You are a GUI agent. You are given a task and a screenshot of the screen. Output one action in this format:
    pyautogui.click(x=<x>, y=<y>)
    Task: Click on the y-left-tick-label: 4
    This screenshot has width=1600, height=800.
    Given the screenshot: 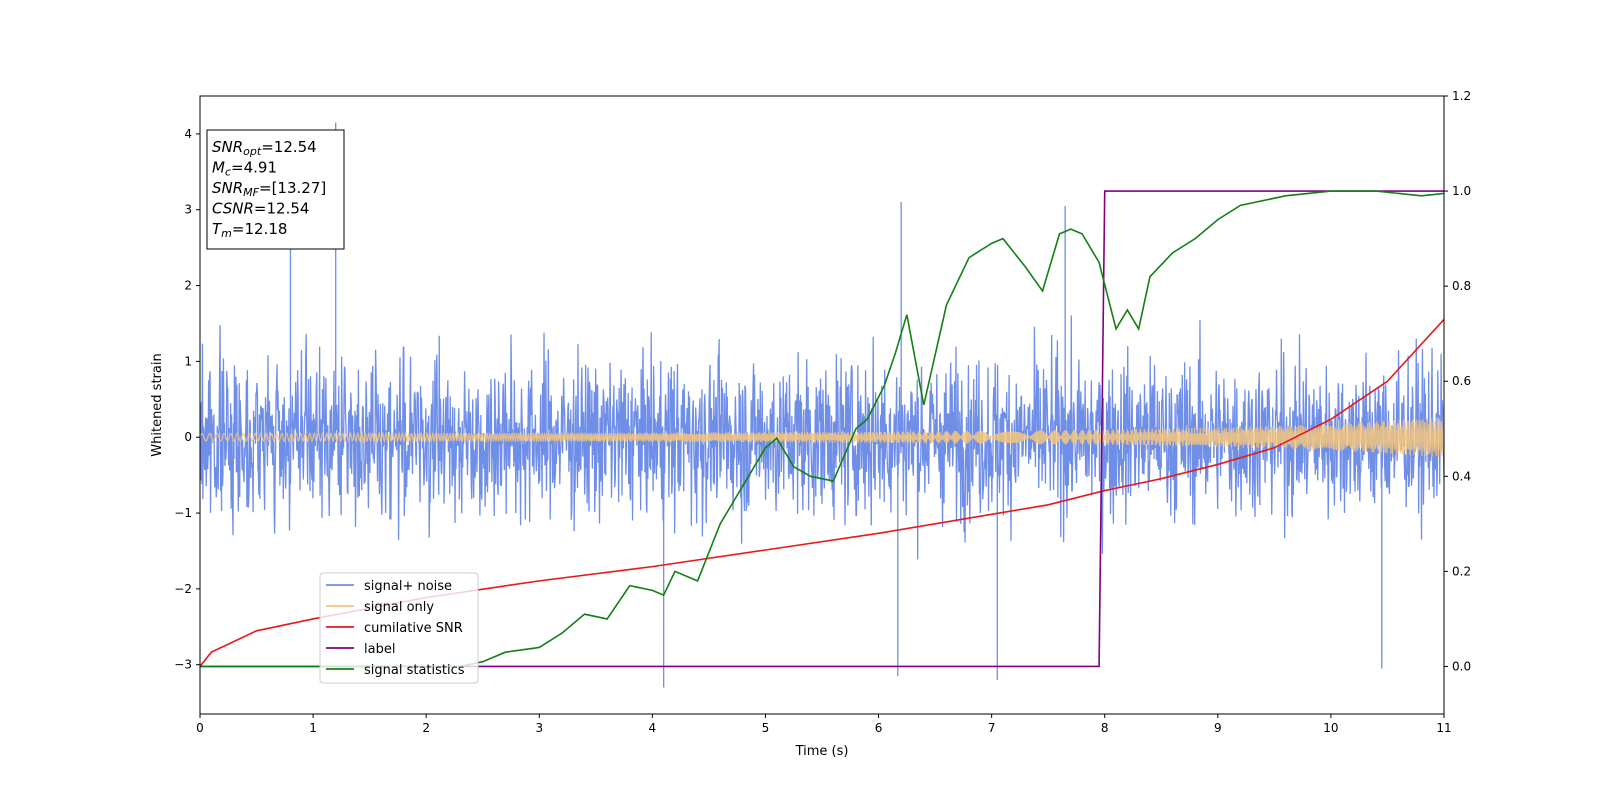 What is the action you would take?
    pyautogui.click(x=188, y=134)
    